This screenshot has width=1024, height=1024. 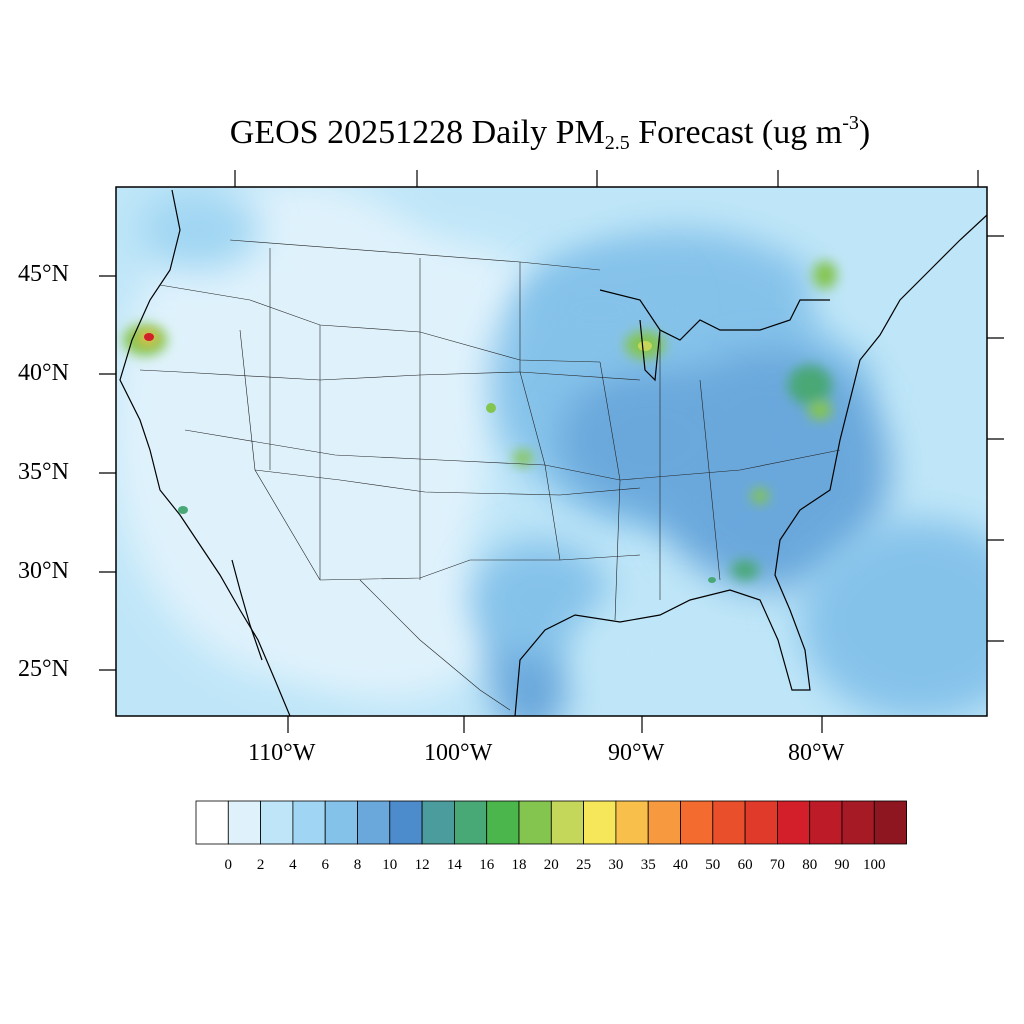 I want to click on colorbar-tick-label: 12, so click(x=422, y=865).